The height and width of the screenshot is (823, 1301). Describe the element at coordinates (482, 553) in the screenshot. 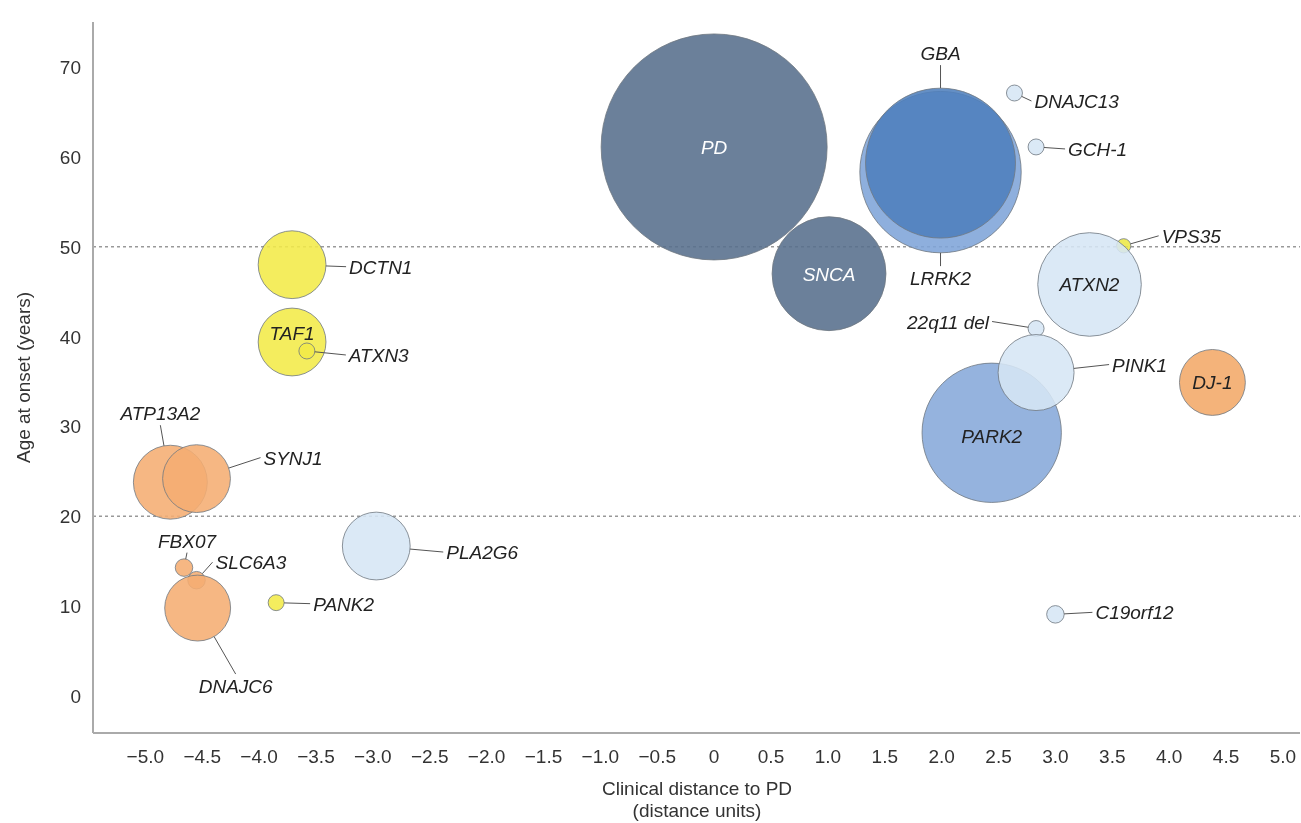

I see `annotation: PLA2G6` at that location.